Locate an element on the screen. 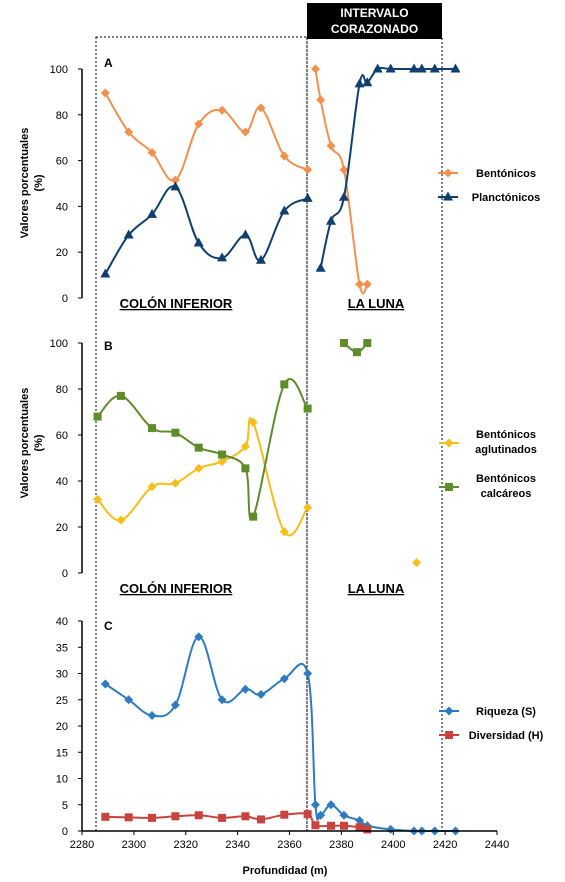 The width and height of the screenshot is (565, 882). y-tick-label: 25 is located at coordinates (62, 701).